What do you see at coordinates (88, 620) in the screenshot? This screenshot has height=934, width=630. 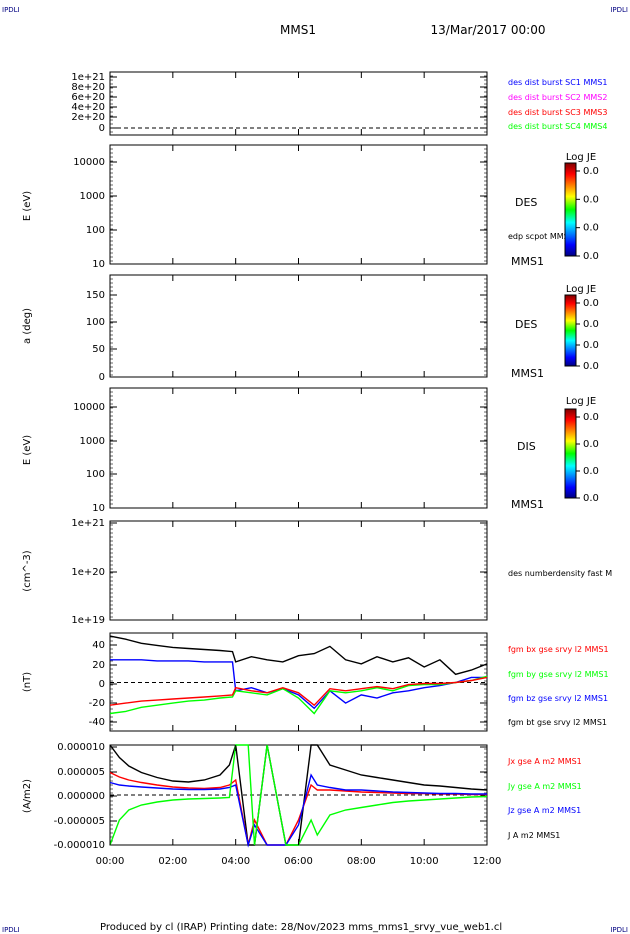 I see `y-tick-label: 1e+19` at bounding box center [88, 620].